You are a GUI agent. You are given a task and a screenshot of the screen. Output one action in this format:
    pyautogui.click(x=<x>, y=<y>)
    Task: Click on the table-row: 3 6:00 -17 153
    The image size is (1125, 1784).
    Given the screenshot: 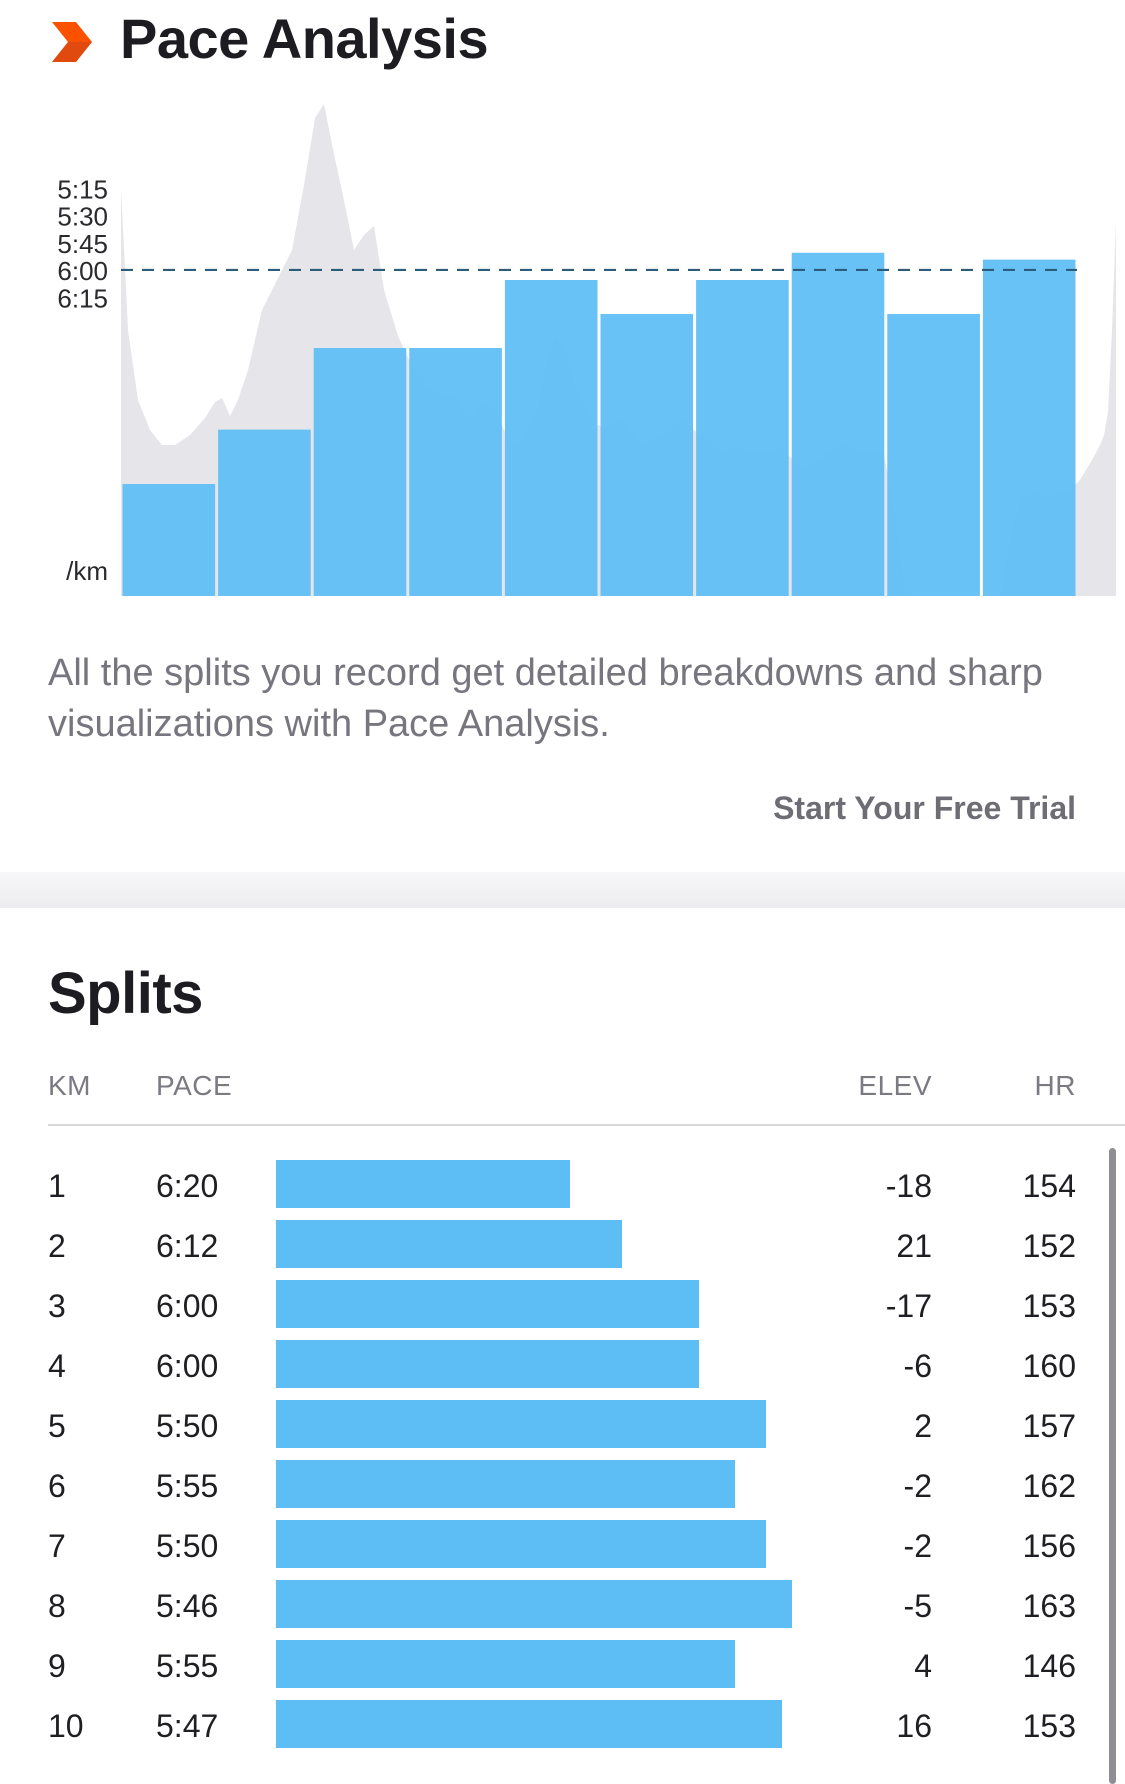 What is the action you would take?
    pyautogui.click(x=562, y=1310)
    